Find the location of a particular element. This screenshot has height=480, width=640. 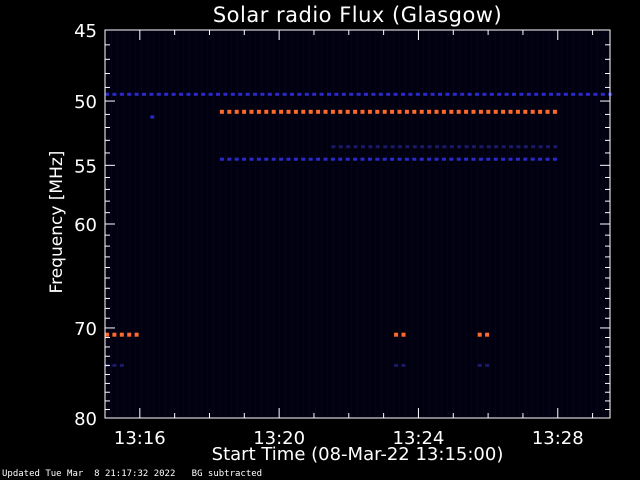

bg-subtracted-note: BG subtracted is located at coordinates (227, 474).